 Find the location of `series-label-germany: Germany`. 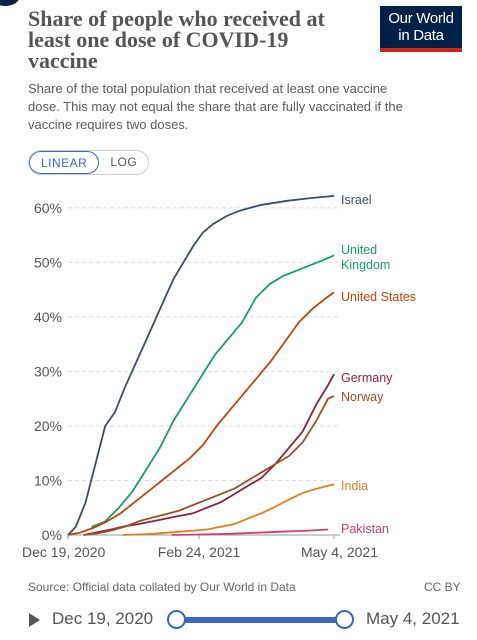

series-label-germany: Germany is located at coordinates (367, 378).